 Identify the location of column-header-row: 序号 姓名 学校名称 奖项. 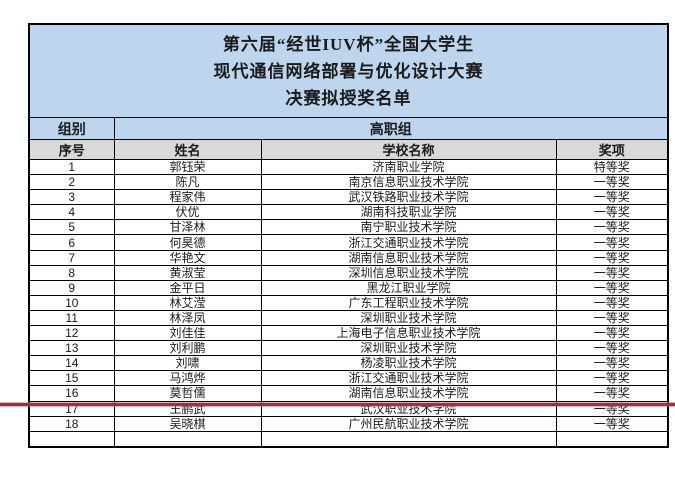
(348, 149).